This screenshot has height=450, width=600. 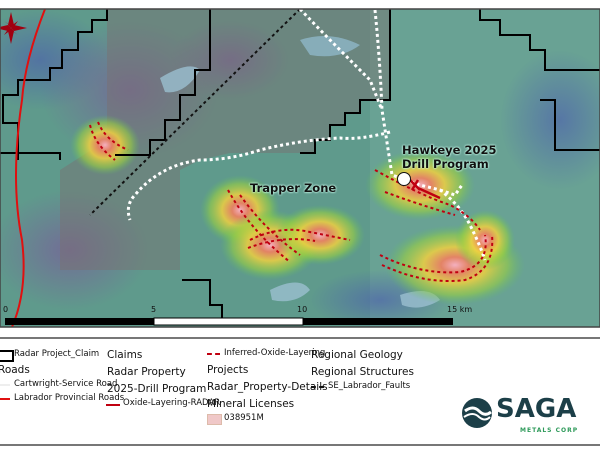 I want to click on hawkeye-label-line2: Drill Program, so click(x=445, y=164).